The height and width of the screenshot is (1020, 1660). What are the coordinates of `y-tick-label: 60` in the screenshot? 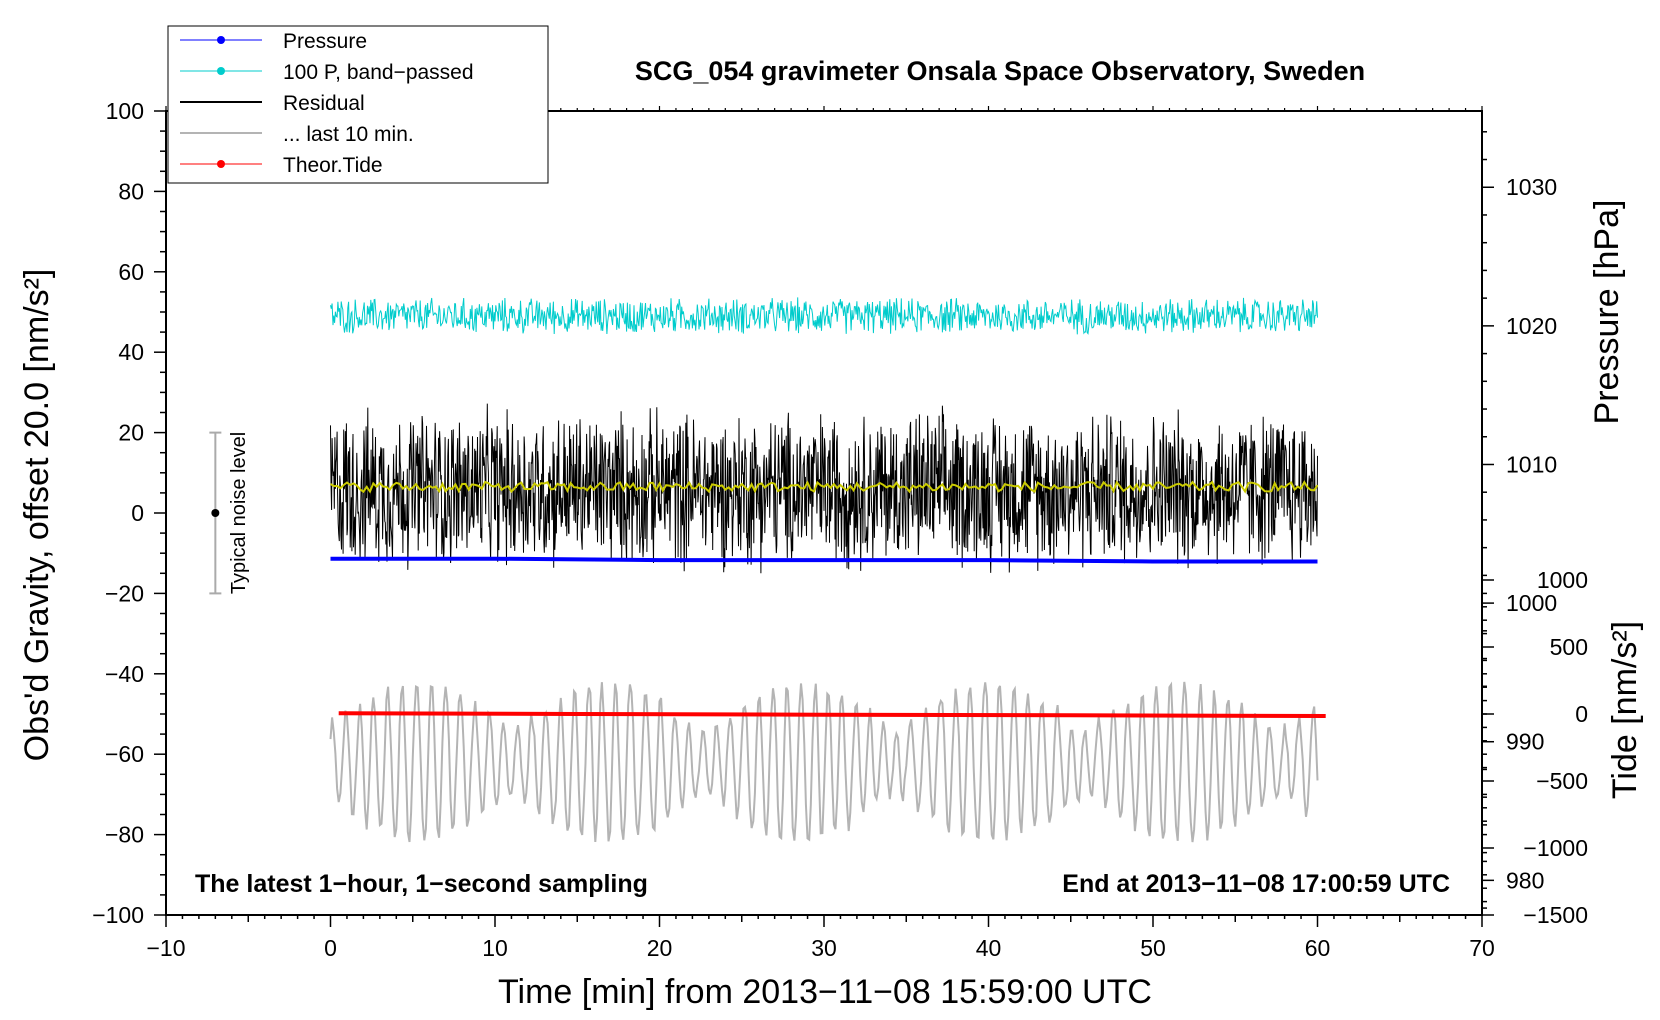 It's located at (131, 272).